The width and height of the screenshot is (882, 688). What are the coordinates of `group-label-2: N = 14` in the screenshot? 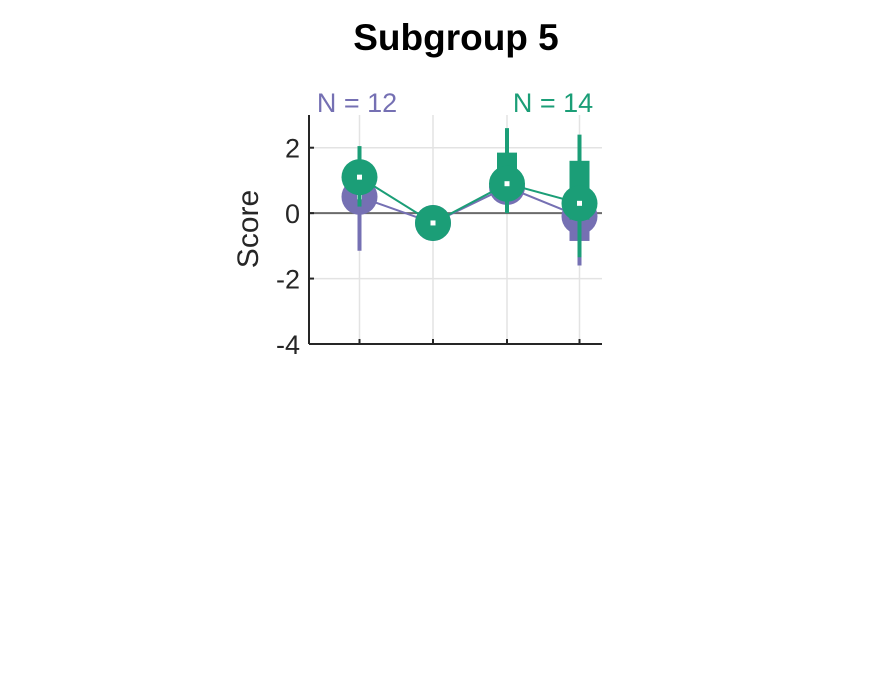 It's located at (553, 103).